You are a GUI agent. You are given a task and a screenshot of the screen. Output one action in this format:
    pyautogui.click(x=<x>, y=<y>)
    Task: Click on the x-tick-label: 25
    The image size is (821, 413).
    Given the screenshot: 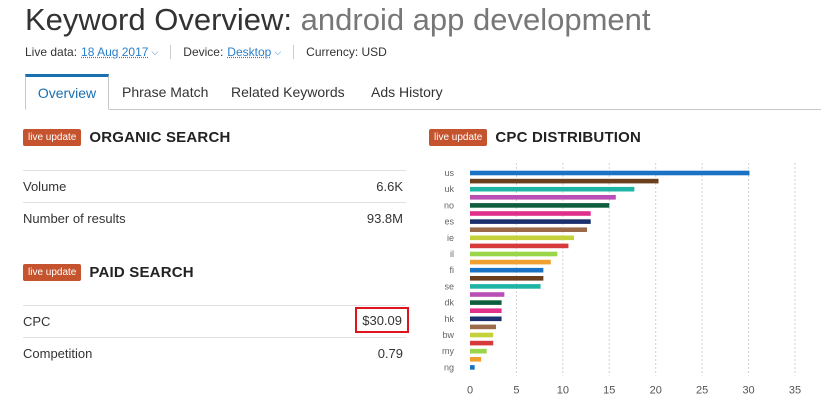 What is the action you would take?
    pyautogui.click(x=702, y=391)
    